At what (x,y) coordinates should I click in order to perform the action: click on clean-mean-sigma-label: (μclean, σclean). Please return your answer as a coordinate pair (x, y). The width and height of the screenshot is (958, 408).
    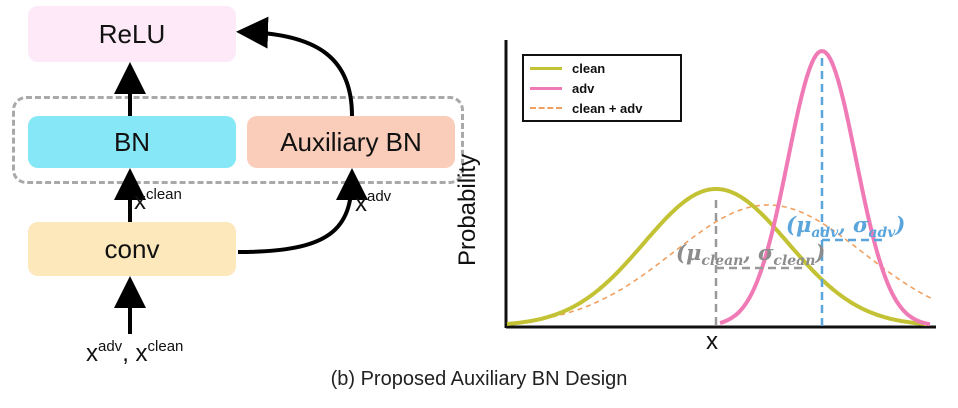
    Looking at the image, I should click on (751, 255).